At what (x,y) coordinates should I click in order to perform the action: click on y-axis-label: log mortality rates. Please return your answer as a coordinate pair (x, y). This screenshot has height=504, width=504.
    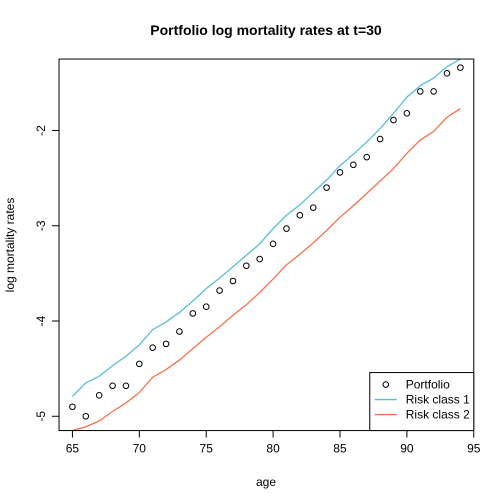
    Looking at the image, I should click on (10, 245).